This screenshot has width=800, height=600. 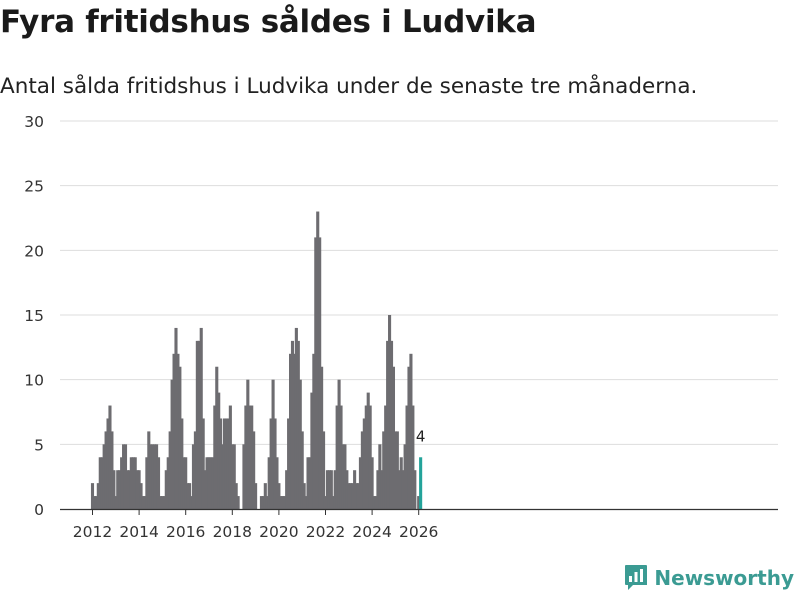 What do you see at coordinates (278, 532) in the screenshot?
I see `x-tick-label: 2020` at bounding box center [278, 532].